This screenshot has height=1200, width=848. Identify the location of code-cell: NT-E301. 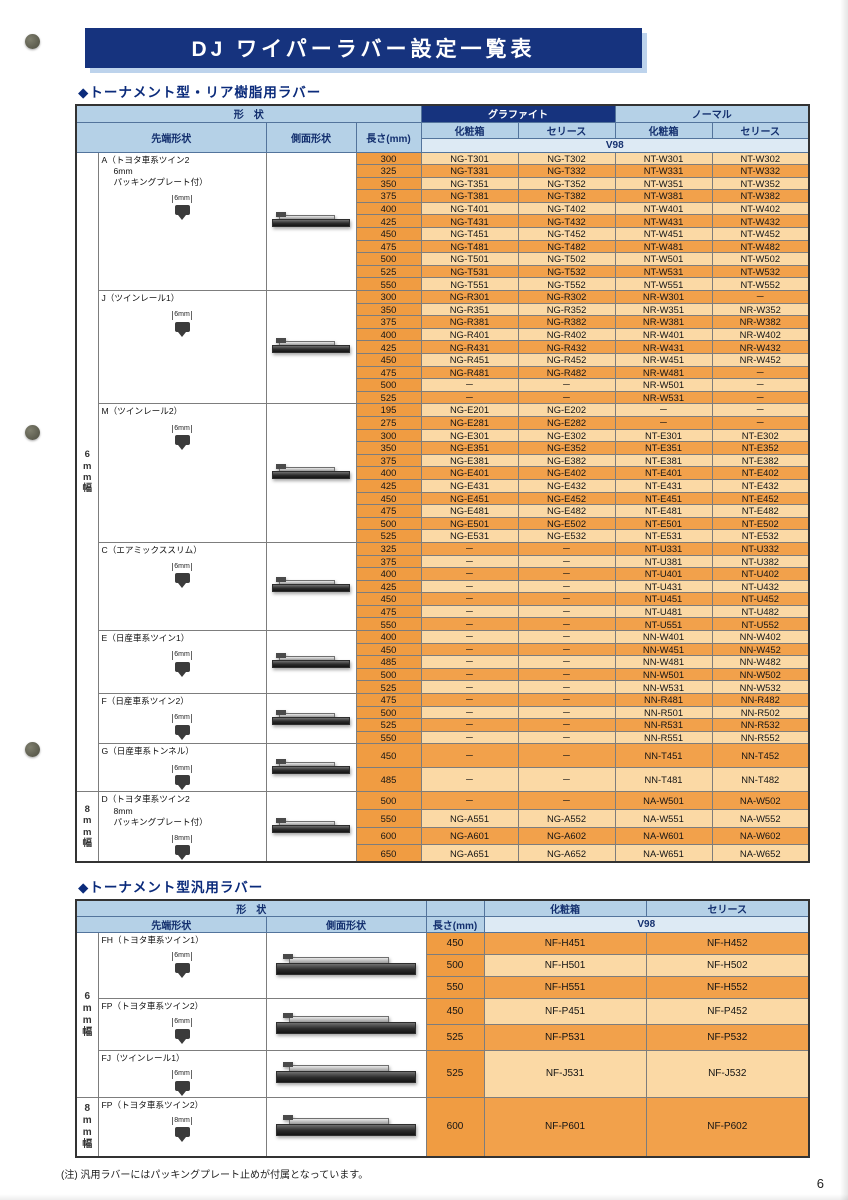
(663, 435).